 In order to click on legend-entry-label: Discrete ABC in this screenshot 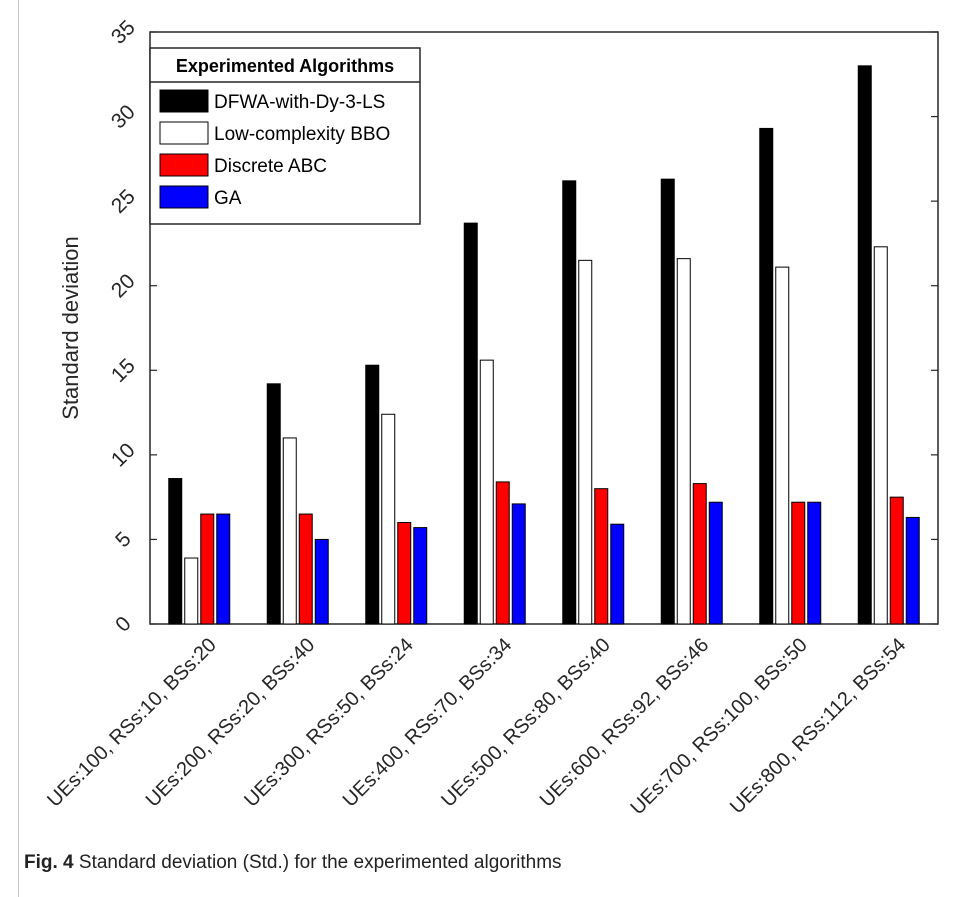, I will do `click(270, 166)`.